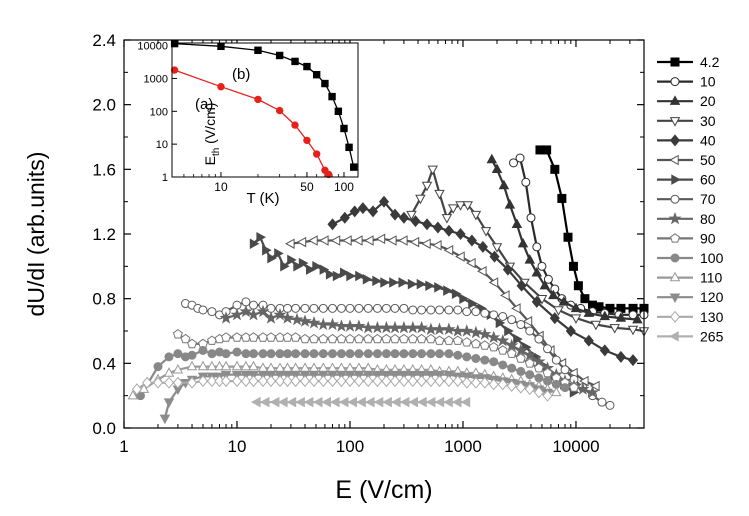  I want to click on x-tick-label: 100, so click(350, 446).